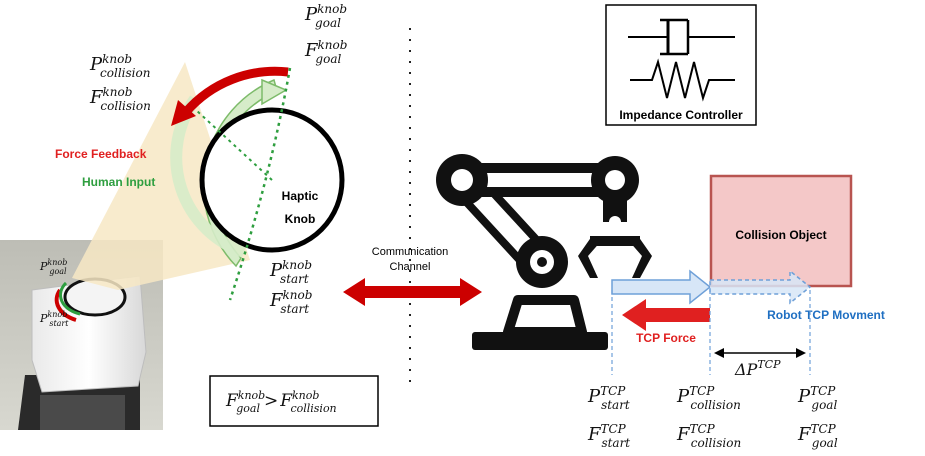  Describe the element at coordinates (412, 292) in the screenshot. I see `channel-double-arrow` at that location.